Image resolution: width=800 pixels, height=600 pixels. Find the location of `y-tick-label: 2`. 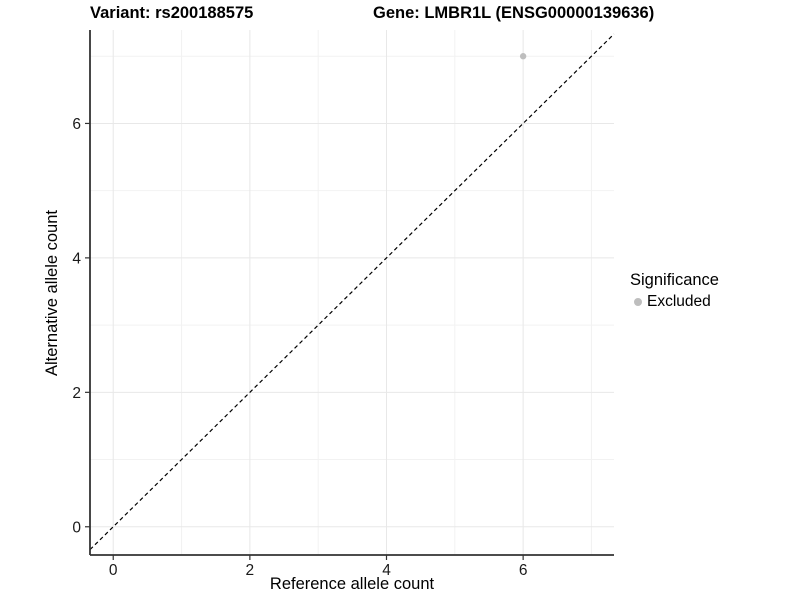

y-tick-label: 2 is located at coordinates (76, 393).